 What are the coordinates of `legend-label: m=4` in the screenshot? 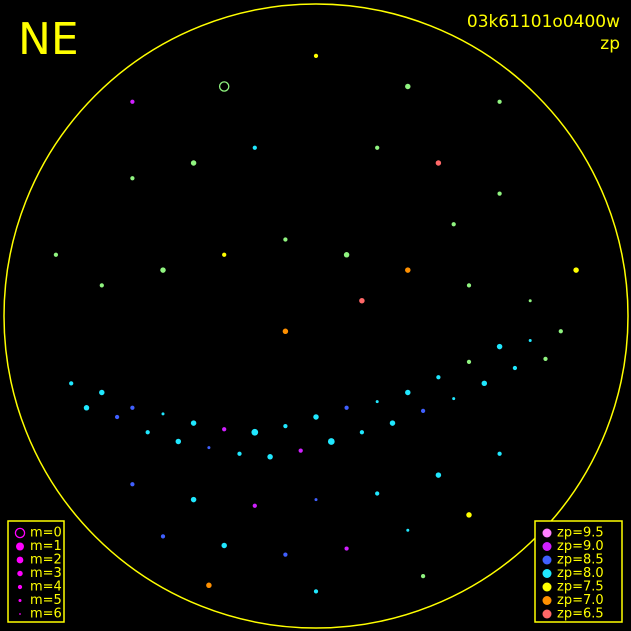 It's located at (46, 587).